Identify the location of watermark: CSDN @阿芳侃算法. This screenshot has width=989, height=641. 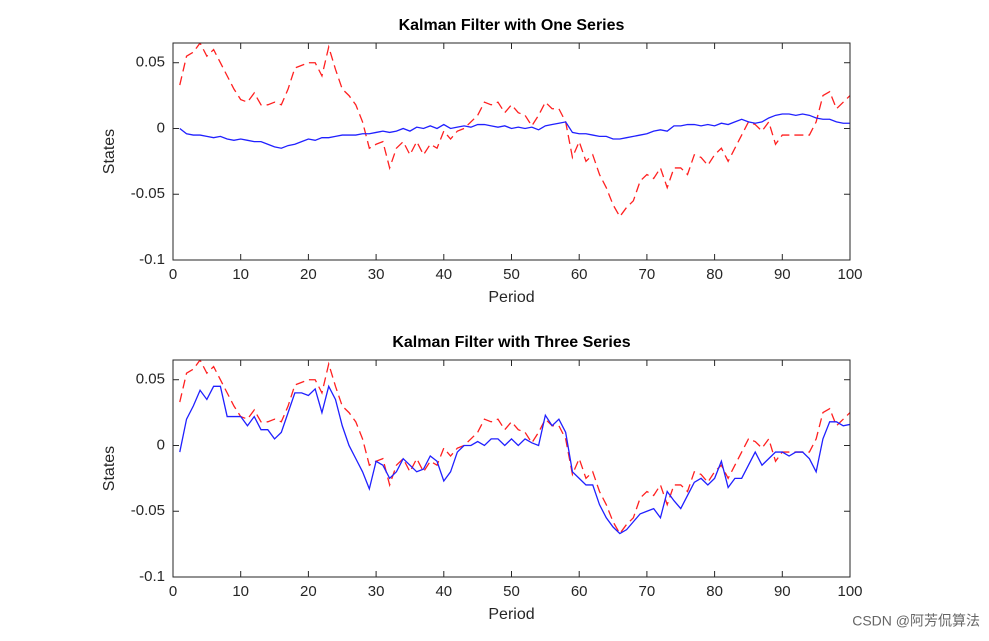
(916, 621).